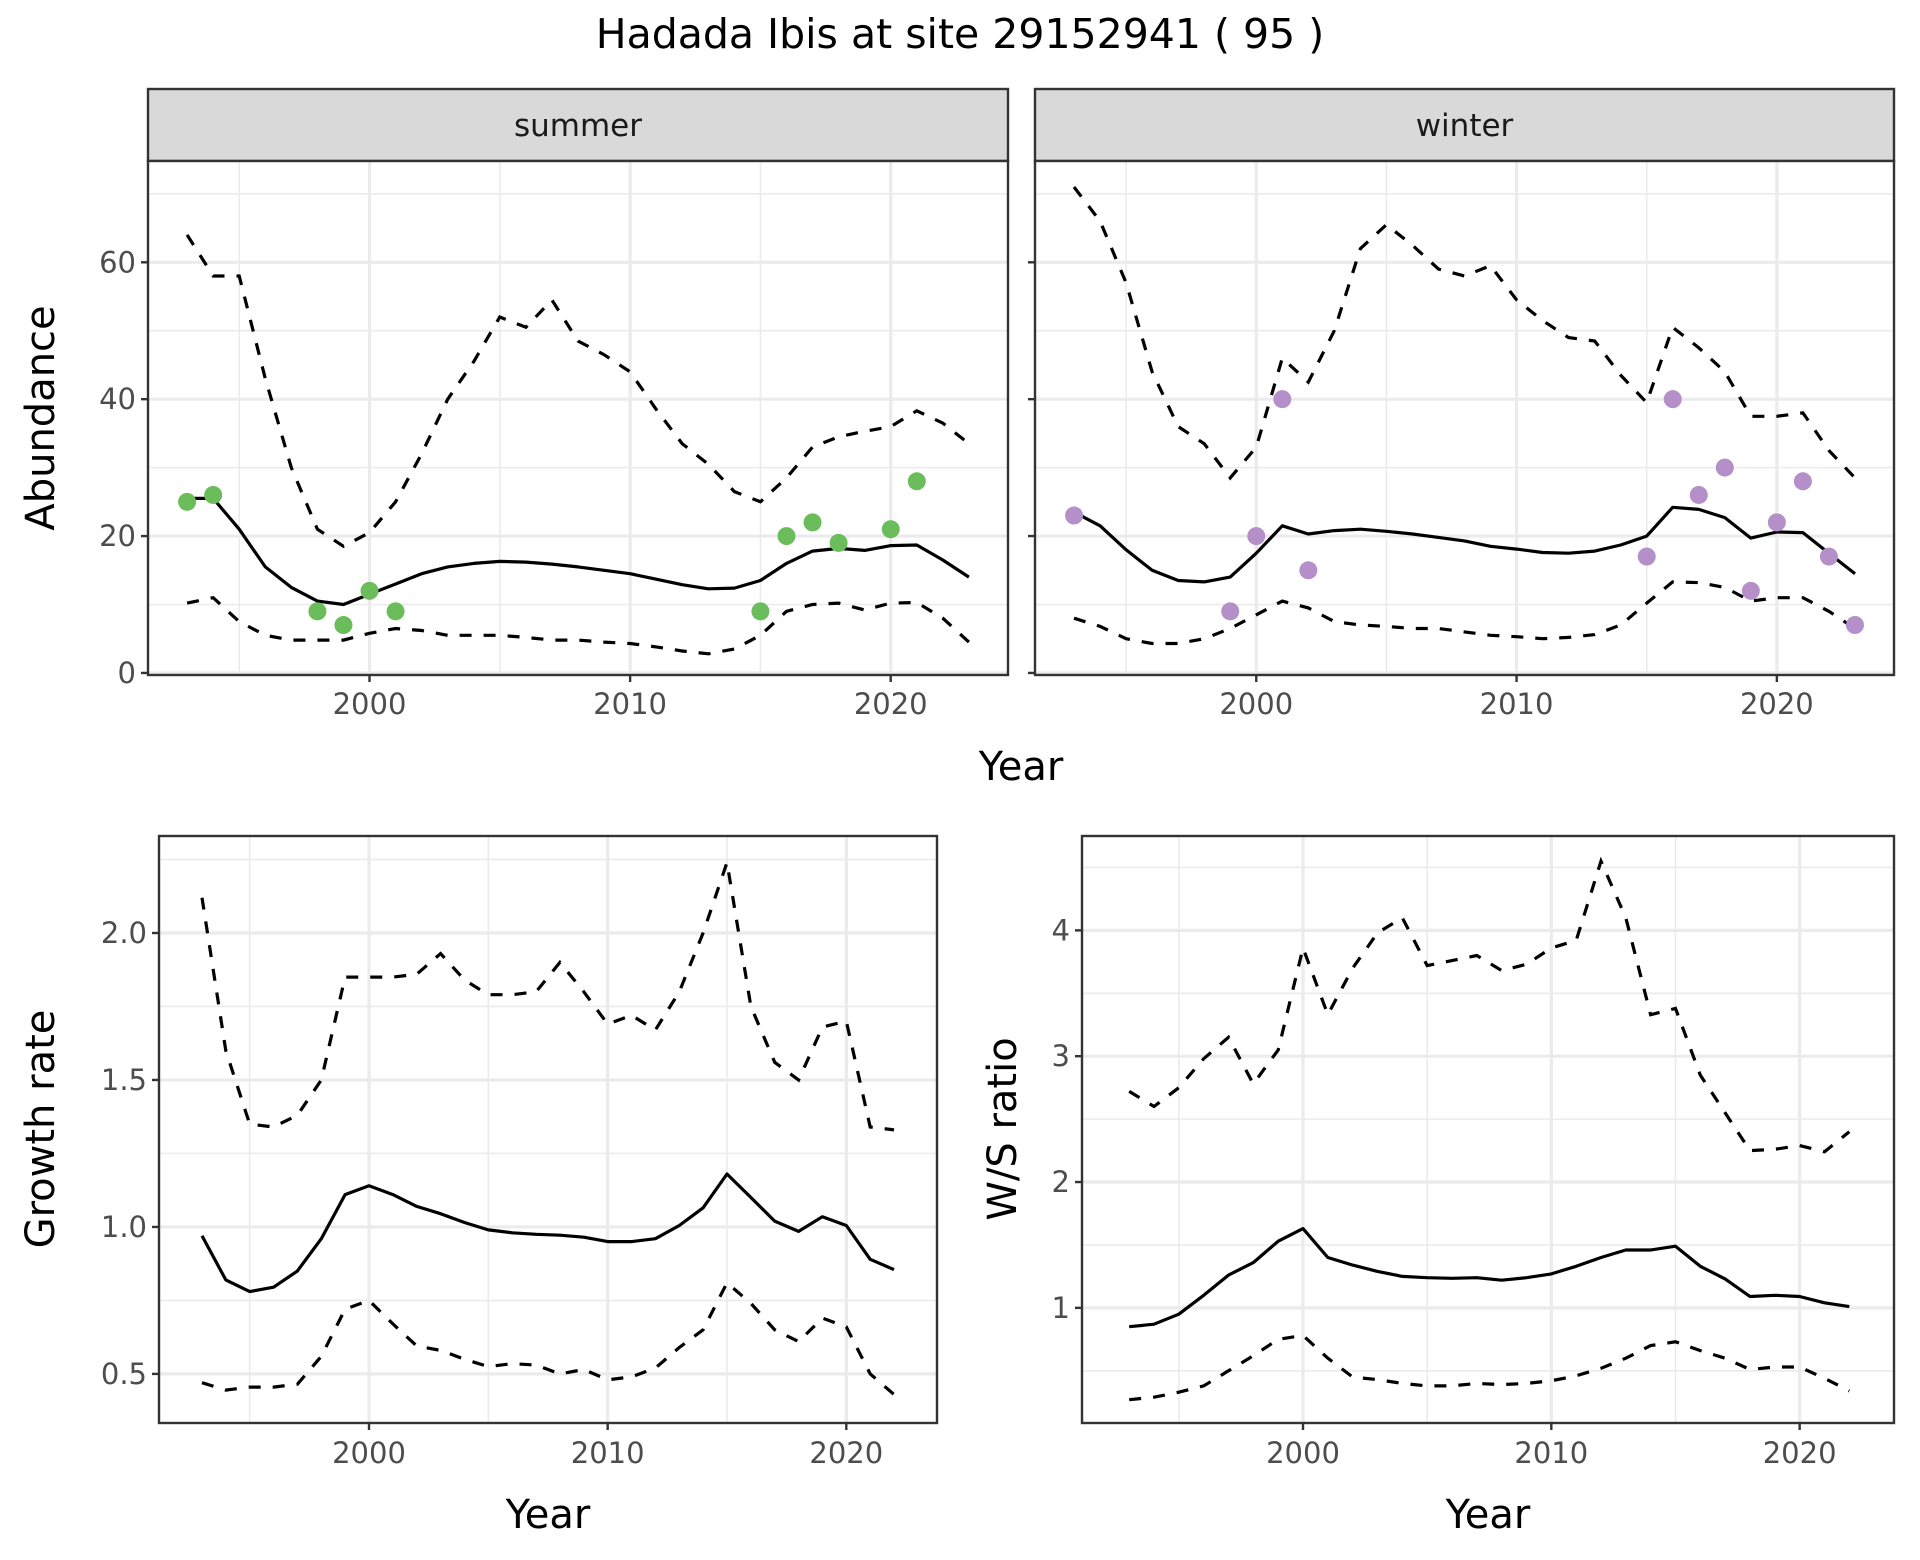 The image size is (1920, 1560). What do you see at coordinates (1003, 1128) in the screenshot?
I see `y-axis-title-ws: W/S ratio` at bounding box center [1003, 1128].